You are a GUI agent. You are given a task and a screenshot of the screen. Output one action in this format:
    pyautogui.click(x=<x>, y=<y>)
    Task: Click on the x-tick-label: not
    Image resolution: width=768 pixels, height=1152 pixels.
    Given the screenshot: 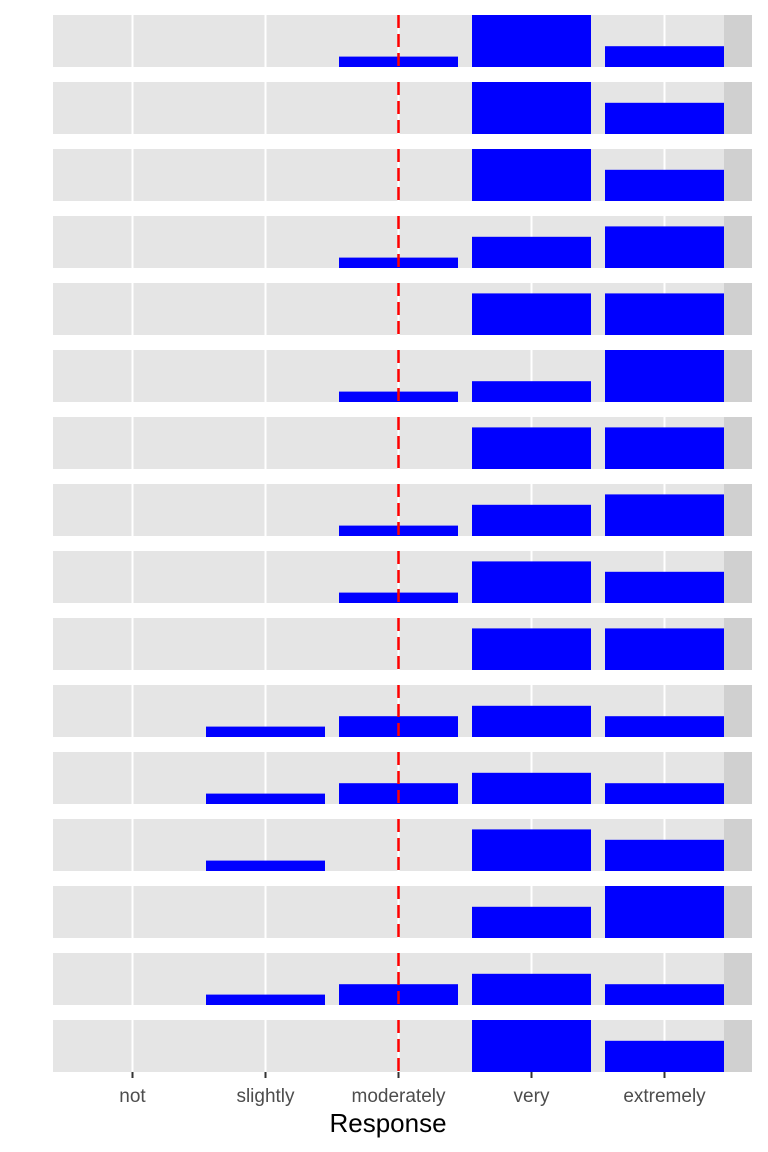 What is the action you would take?
    pyautogui.click(x=132, y=1096)
    